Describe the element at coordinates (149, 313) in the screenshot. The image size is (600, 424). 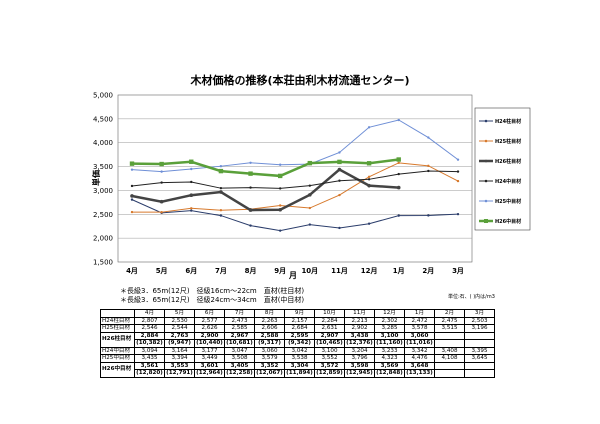
I see `table-header-cell: 4月` at that location.